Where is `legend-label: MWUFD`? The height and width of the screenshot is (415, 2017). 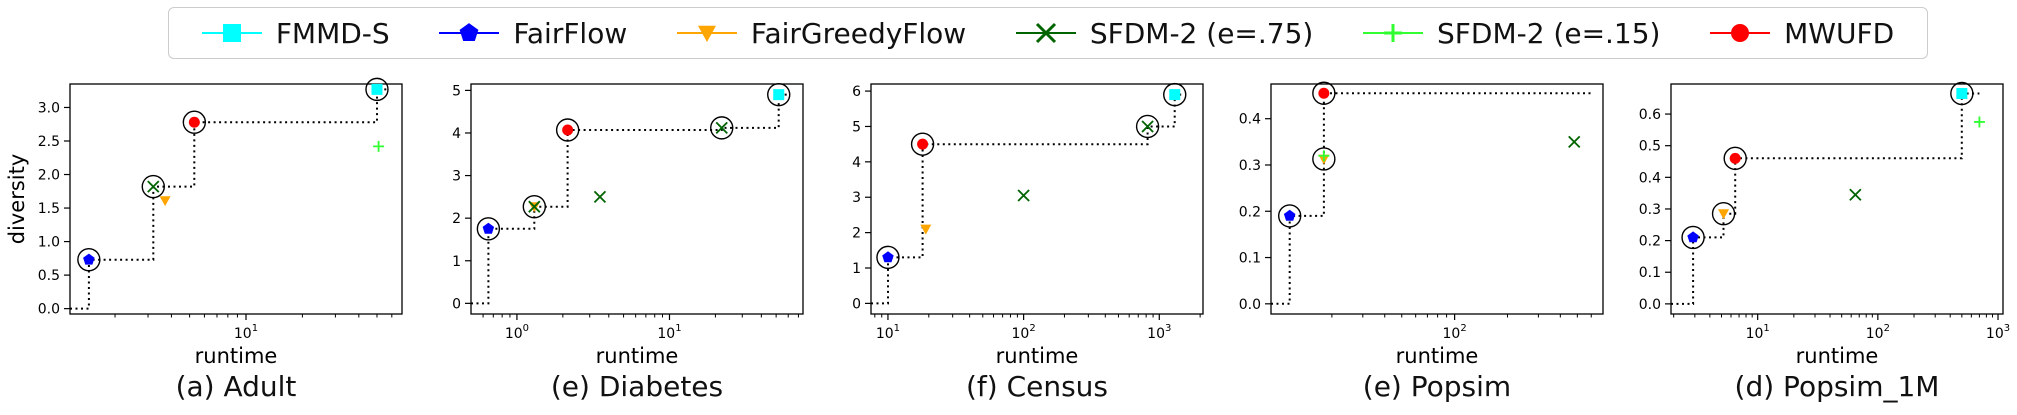 legend-label: MWUFD is located at coordinates (1839, 33).